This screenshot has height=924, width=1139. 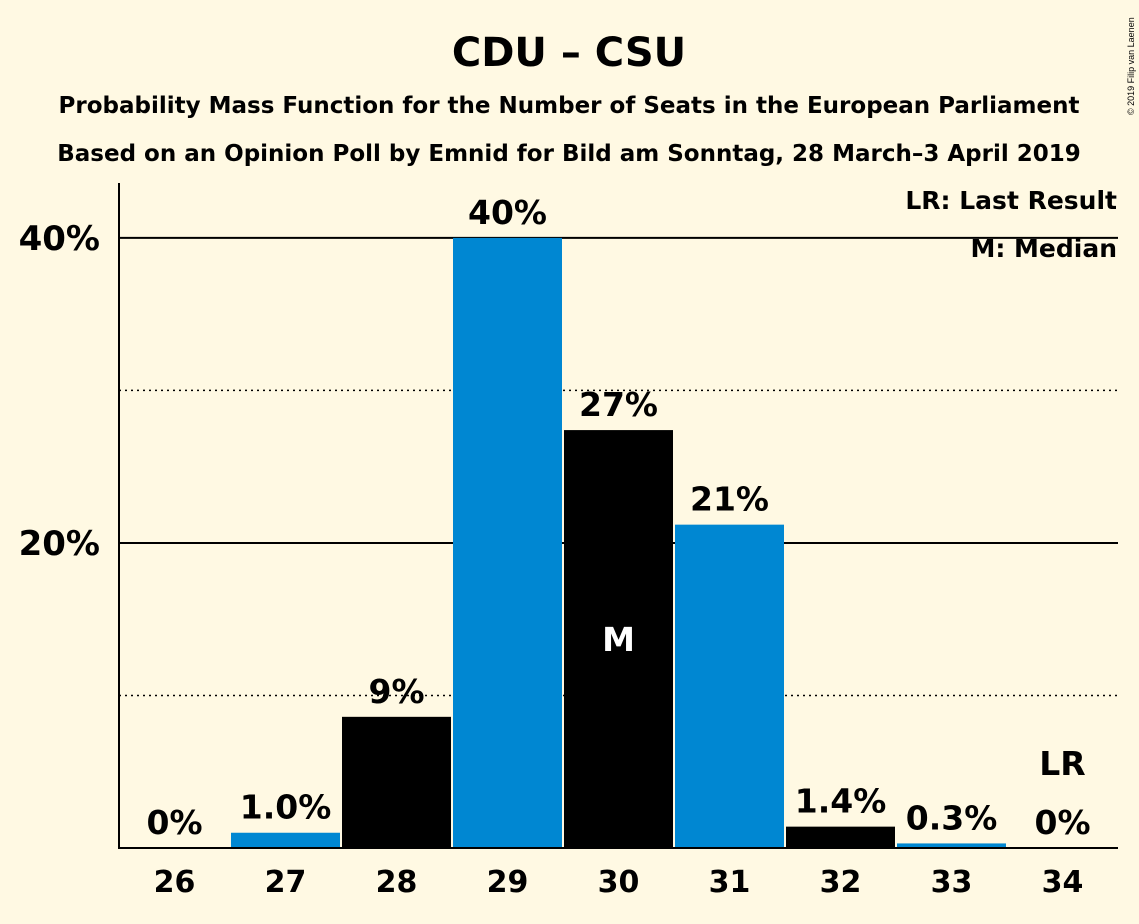 What do you see at coordinates (569, 53) in the screenshot?
I see `chart-title: CDU – CSU` at bounding box center [569, 53].